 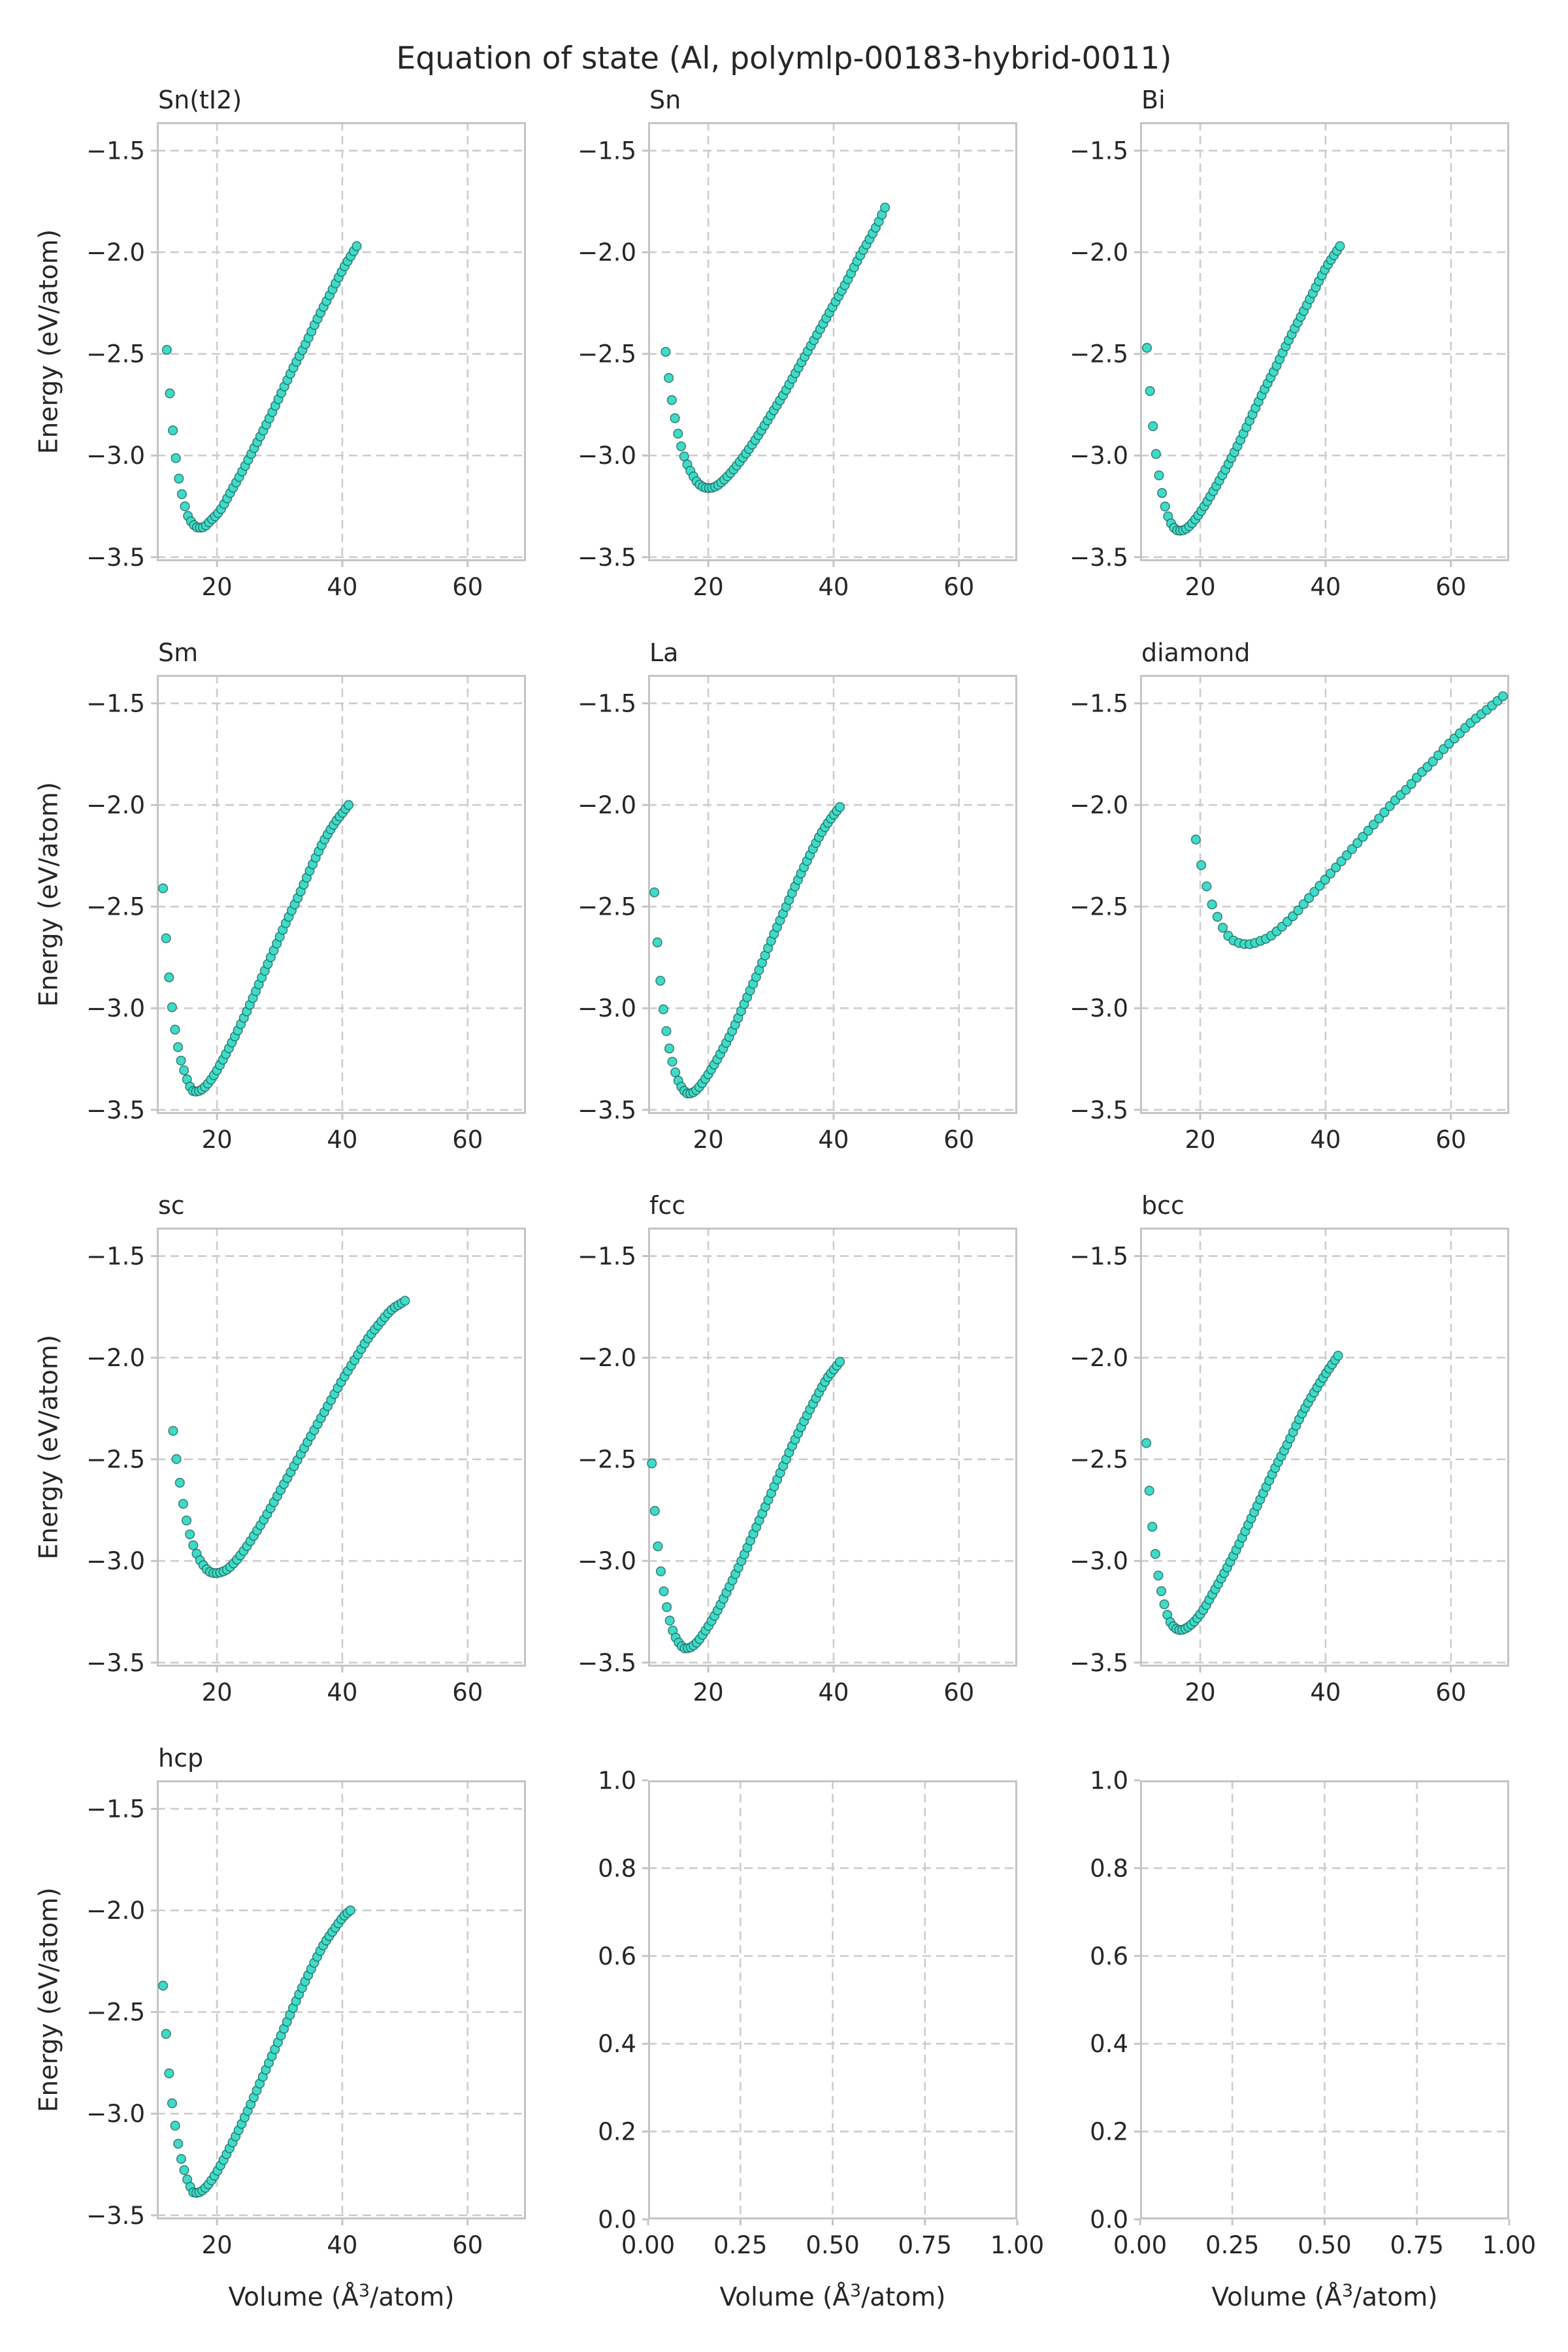 What do you see at coordinates (1349, 820) in the screenshot?
I see `eos-curve-diamond` at bounding box center [1349, 820].